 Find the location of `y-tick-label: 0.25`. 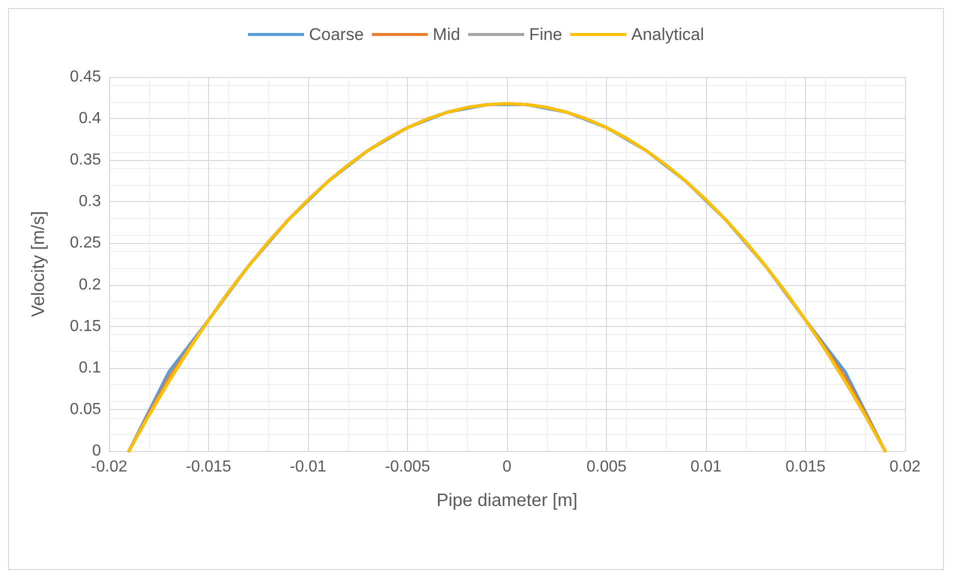

y-tick-label: 0.25 is located at coordinates (86, 243).